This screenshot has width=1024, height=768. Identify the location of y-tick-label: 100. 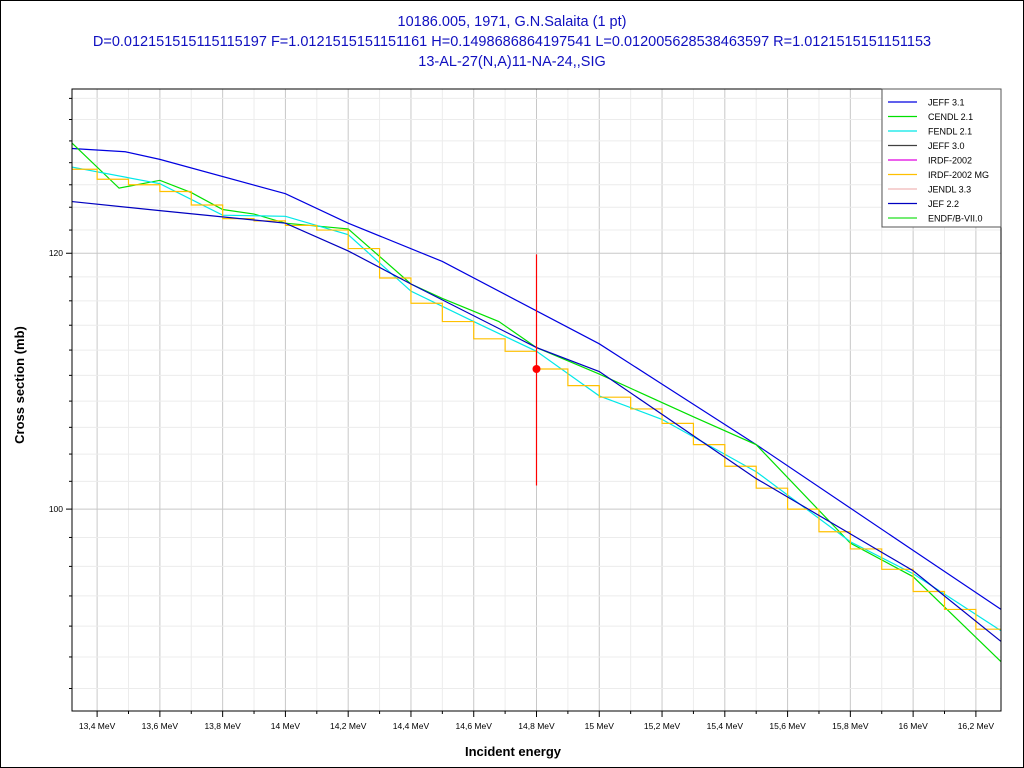
(56, 509).